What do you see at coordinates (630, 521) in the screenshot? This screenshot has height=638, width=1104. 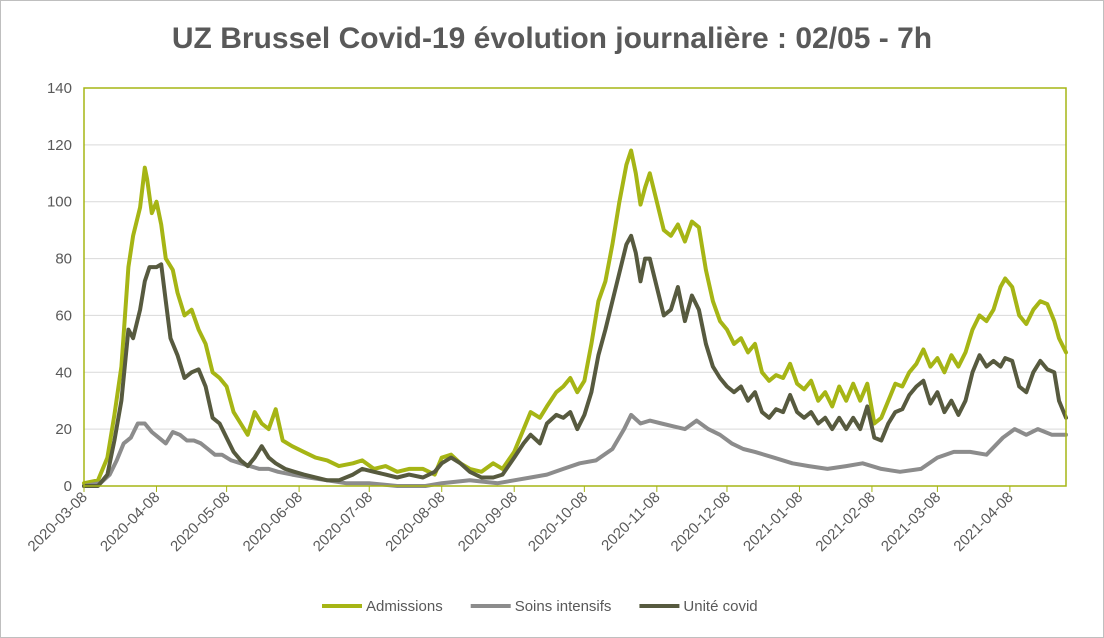 I see `x-tick-label: 2020-11-08` at bounding box center [630, 521].